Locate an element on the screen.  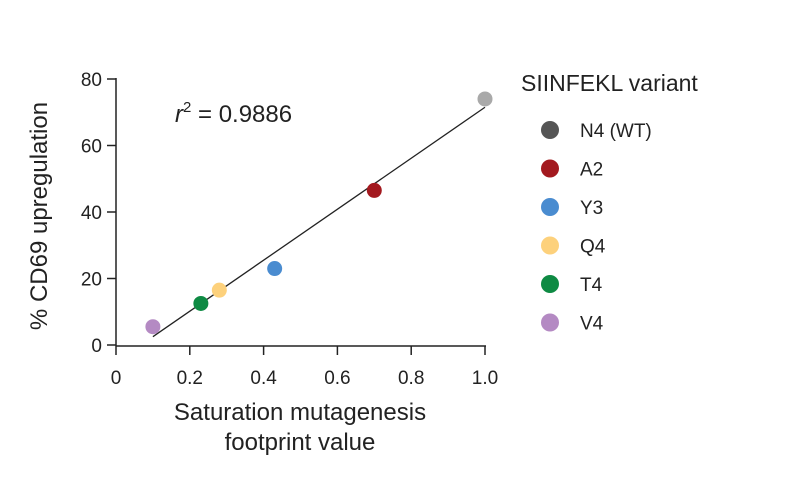
legend-title: SIINFEKL variant is located at coordinates (609, 83).